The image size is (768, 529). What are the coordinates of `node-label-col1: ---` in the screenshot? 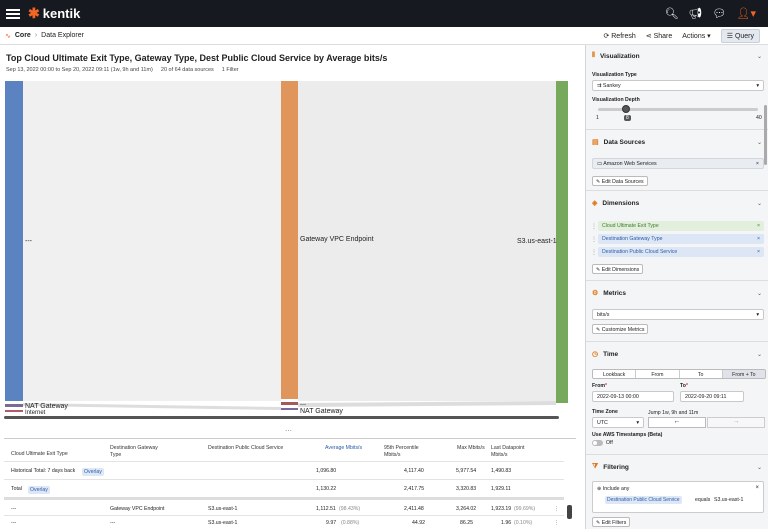 It's located at (29, 241).